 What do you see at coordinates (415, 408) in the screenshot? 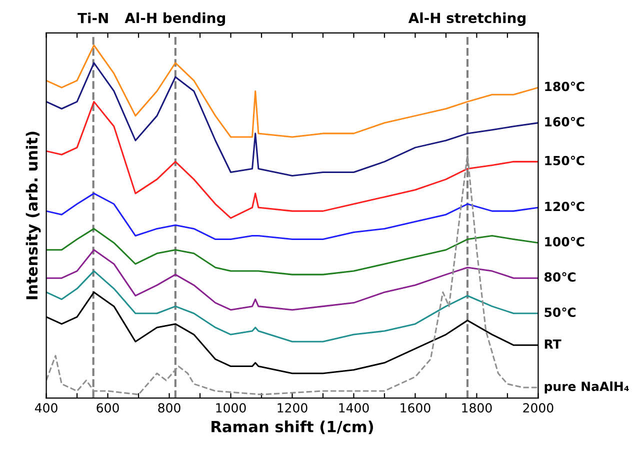
I see `x-tick-label: 1600` at bounding box center [415, 408].